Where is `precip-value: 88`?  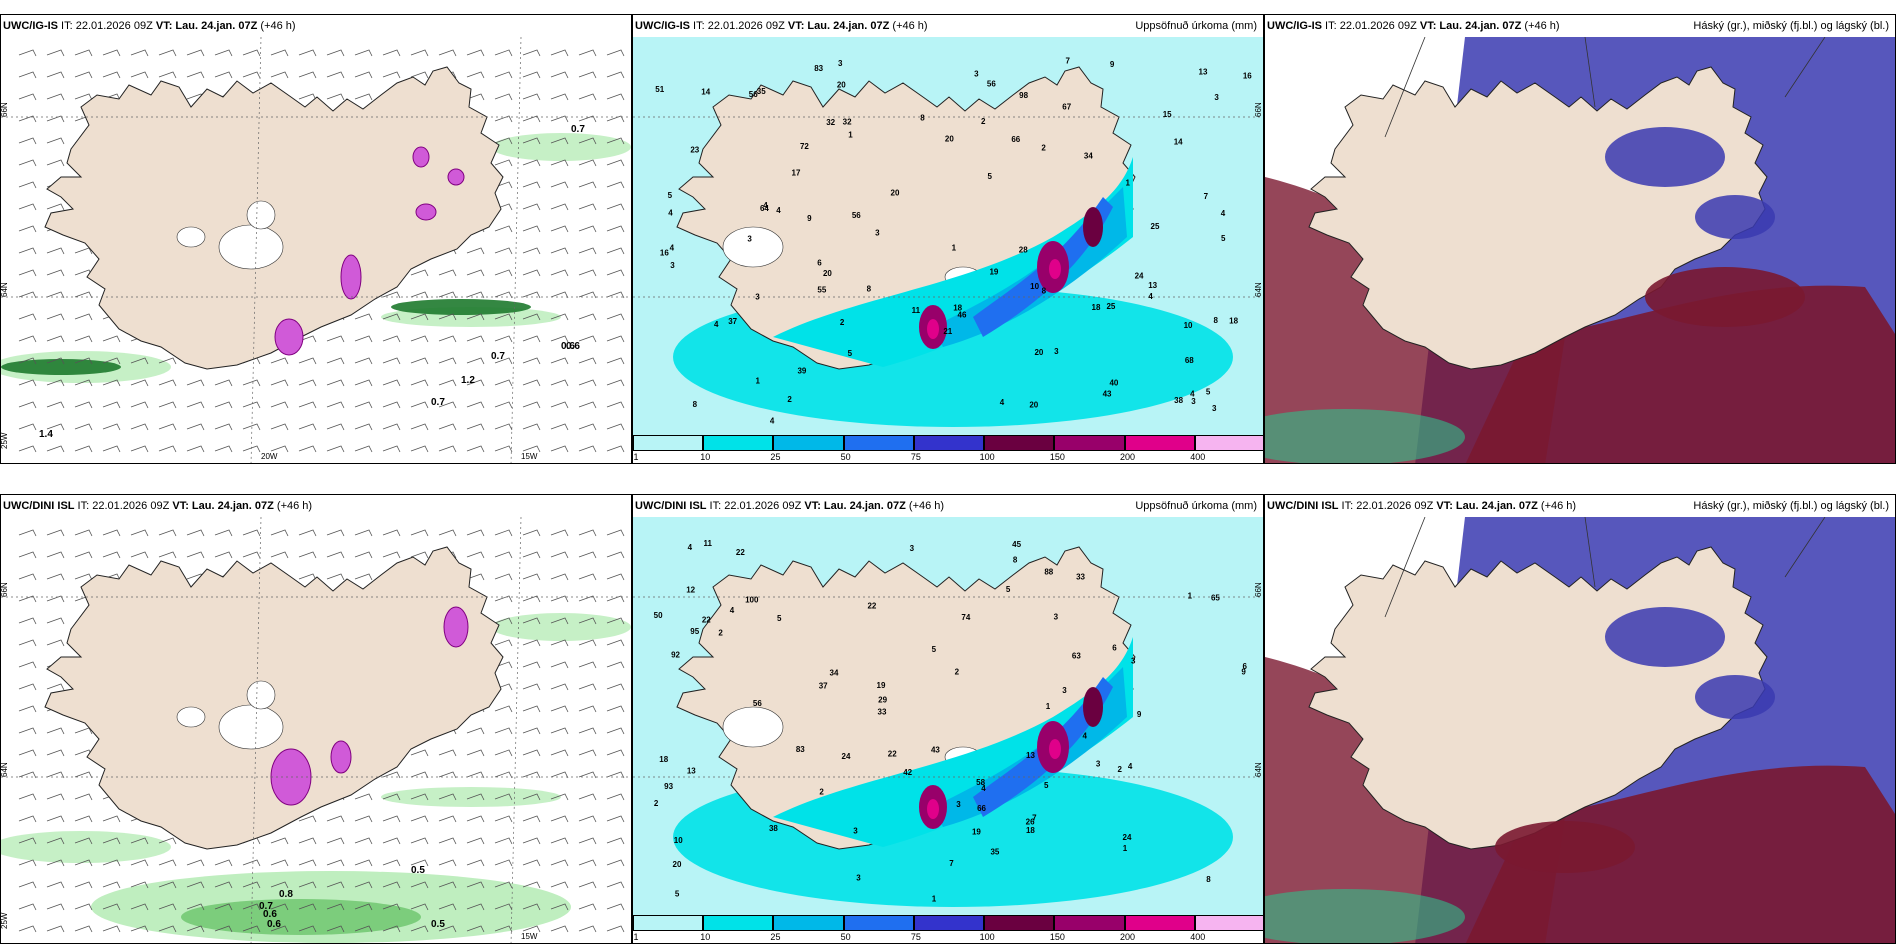 precip-value: 88 is located at coordinates (1048, 571).